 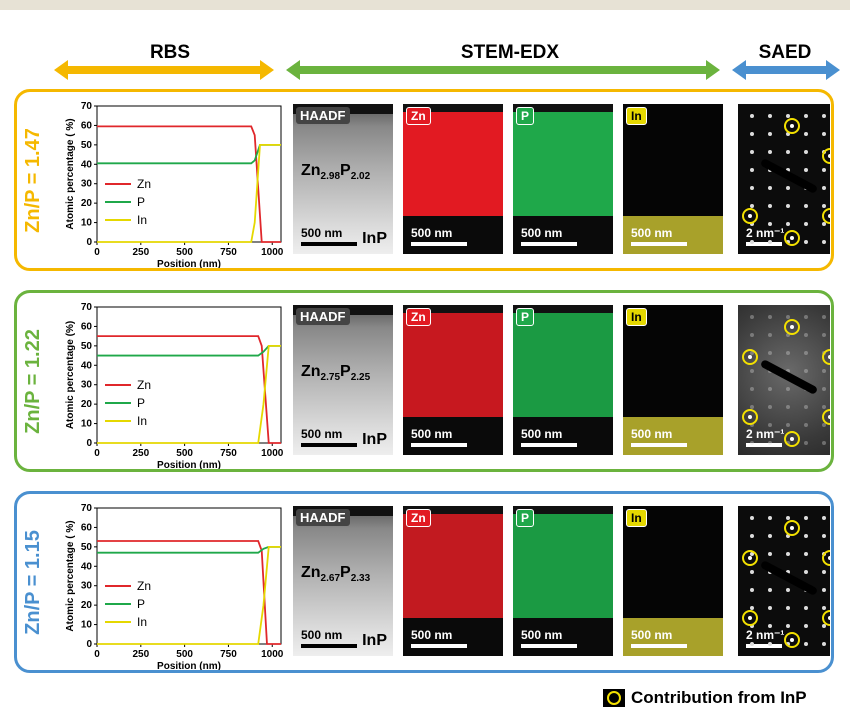 What do you see at coordinates (765, 638) in the screenshot?
I see `scale-bar: 2 nm⁻¹` at bounding box center [765, 638].